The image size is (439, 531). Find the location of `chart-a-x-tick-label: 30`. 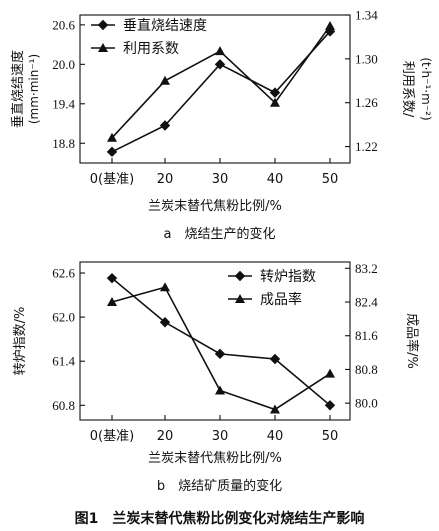

chart-a-x-tick-label: 30 is located at coordinates (220, 179).